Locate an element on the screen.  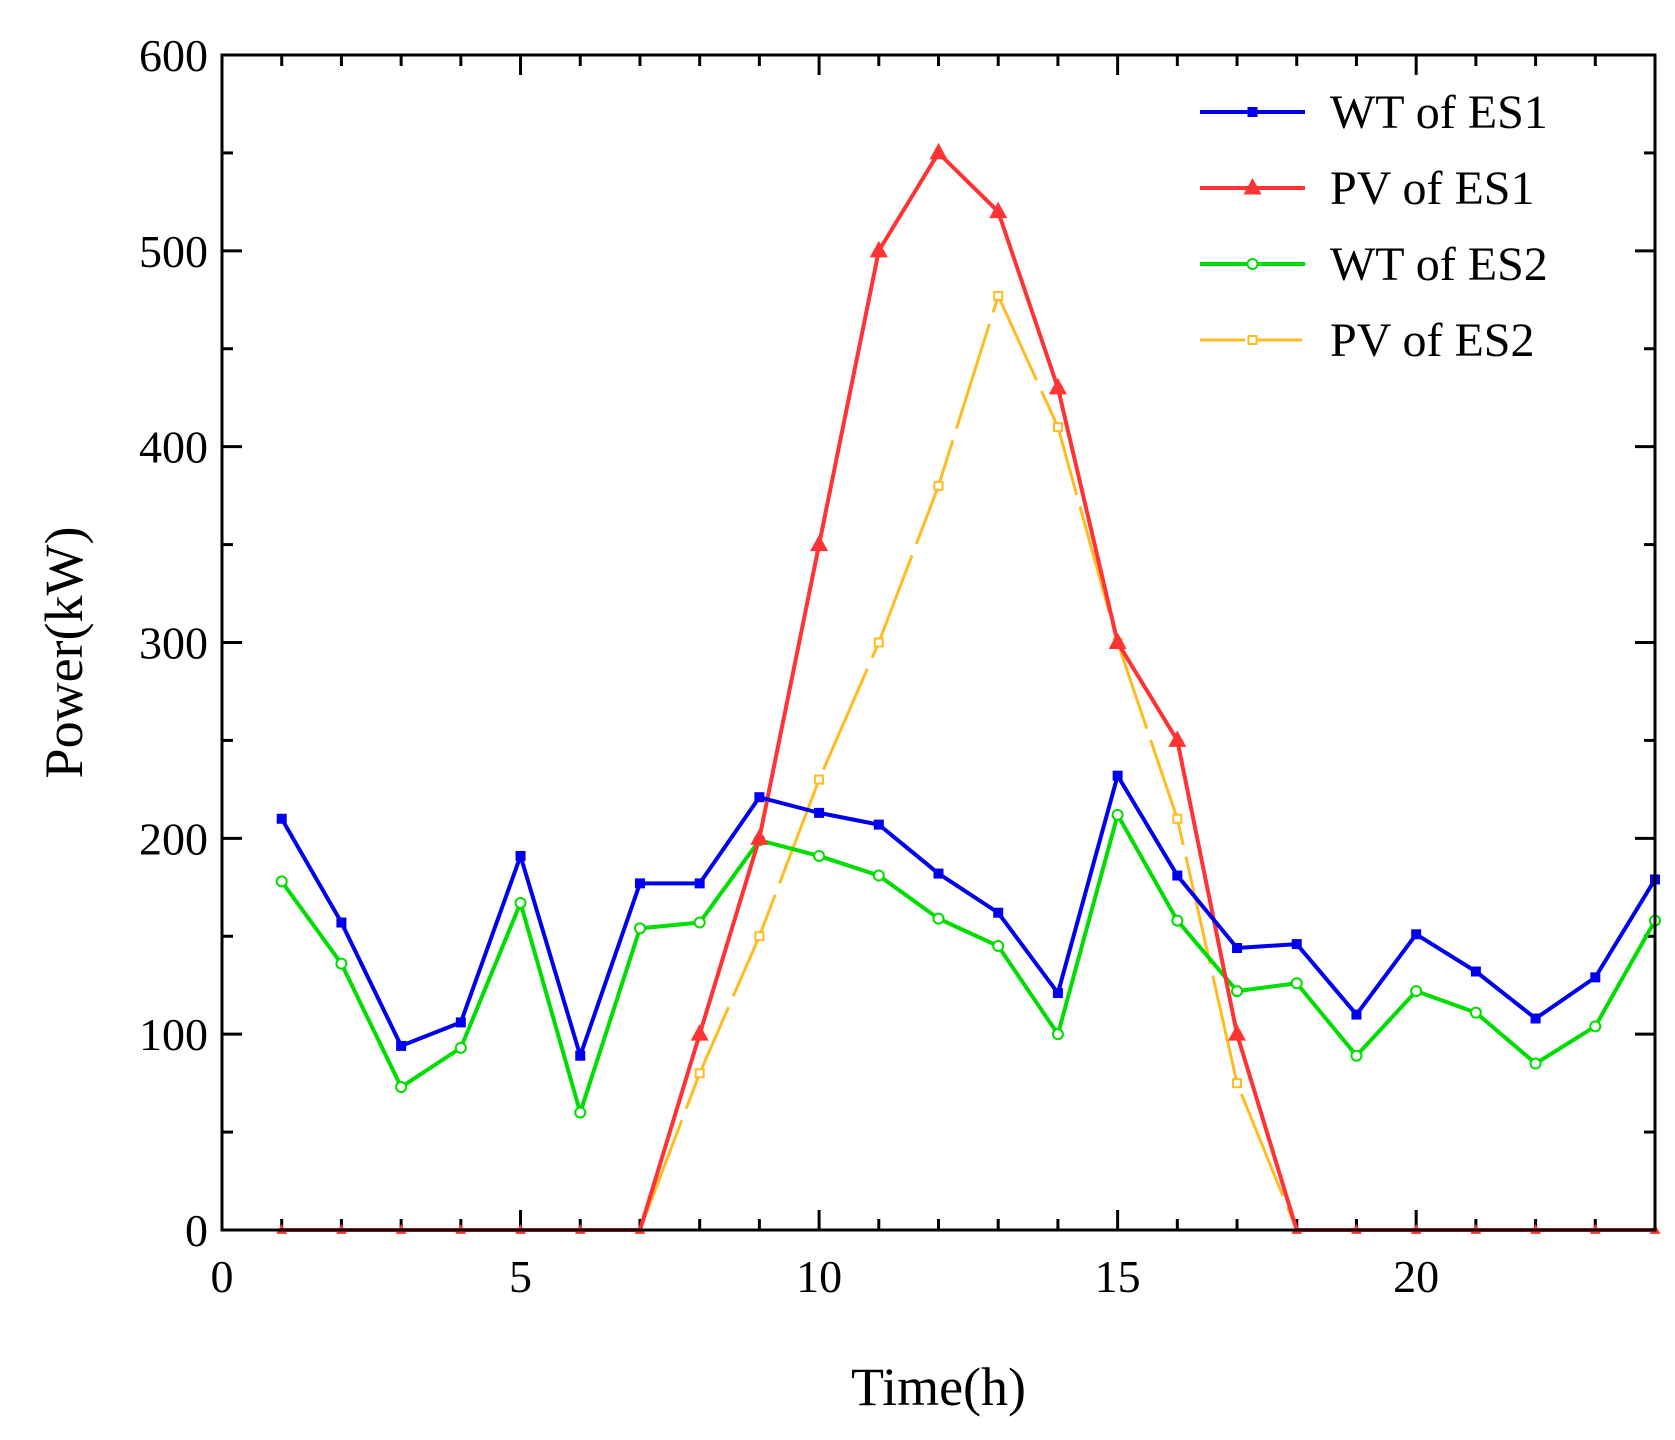
x-tick-label: 5 is located at coordinates (520, 1276).